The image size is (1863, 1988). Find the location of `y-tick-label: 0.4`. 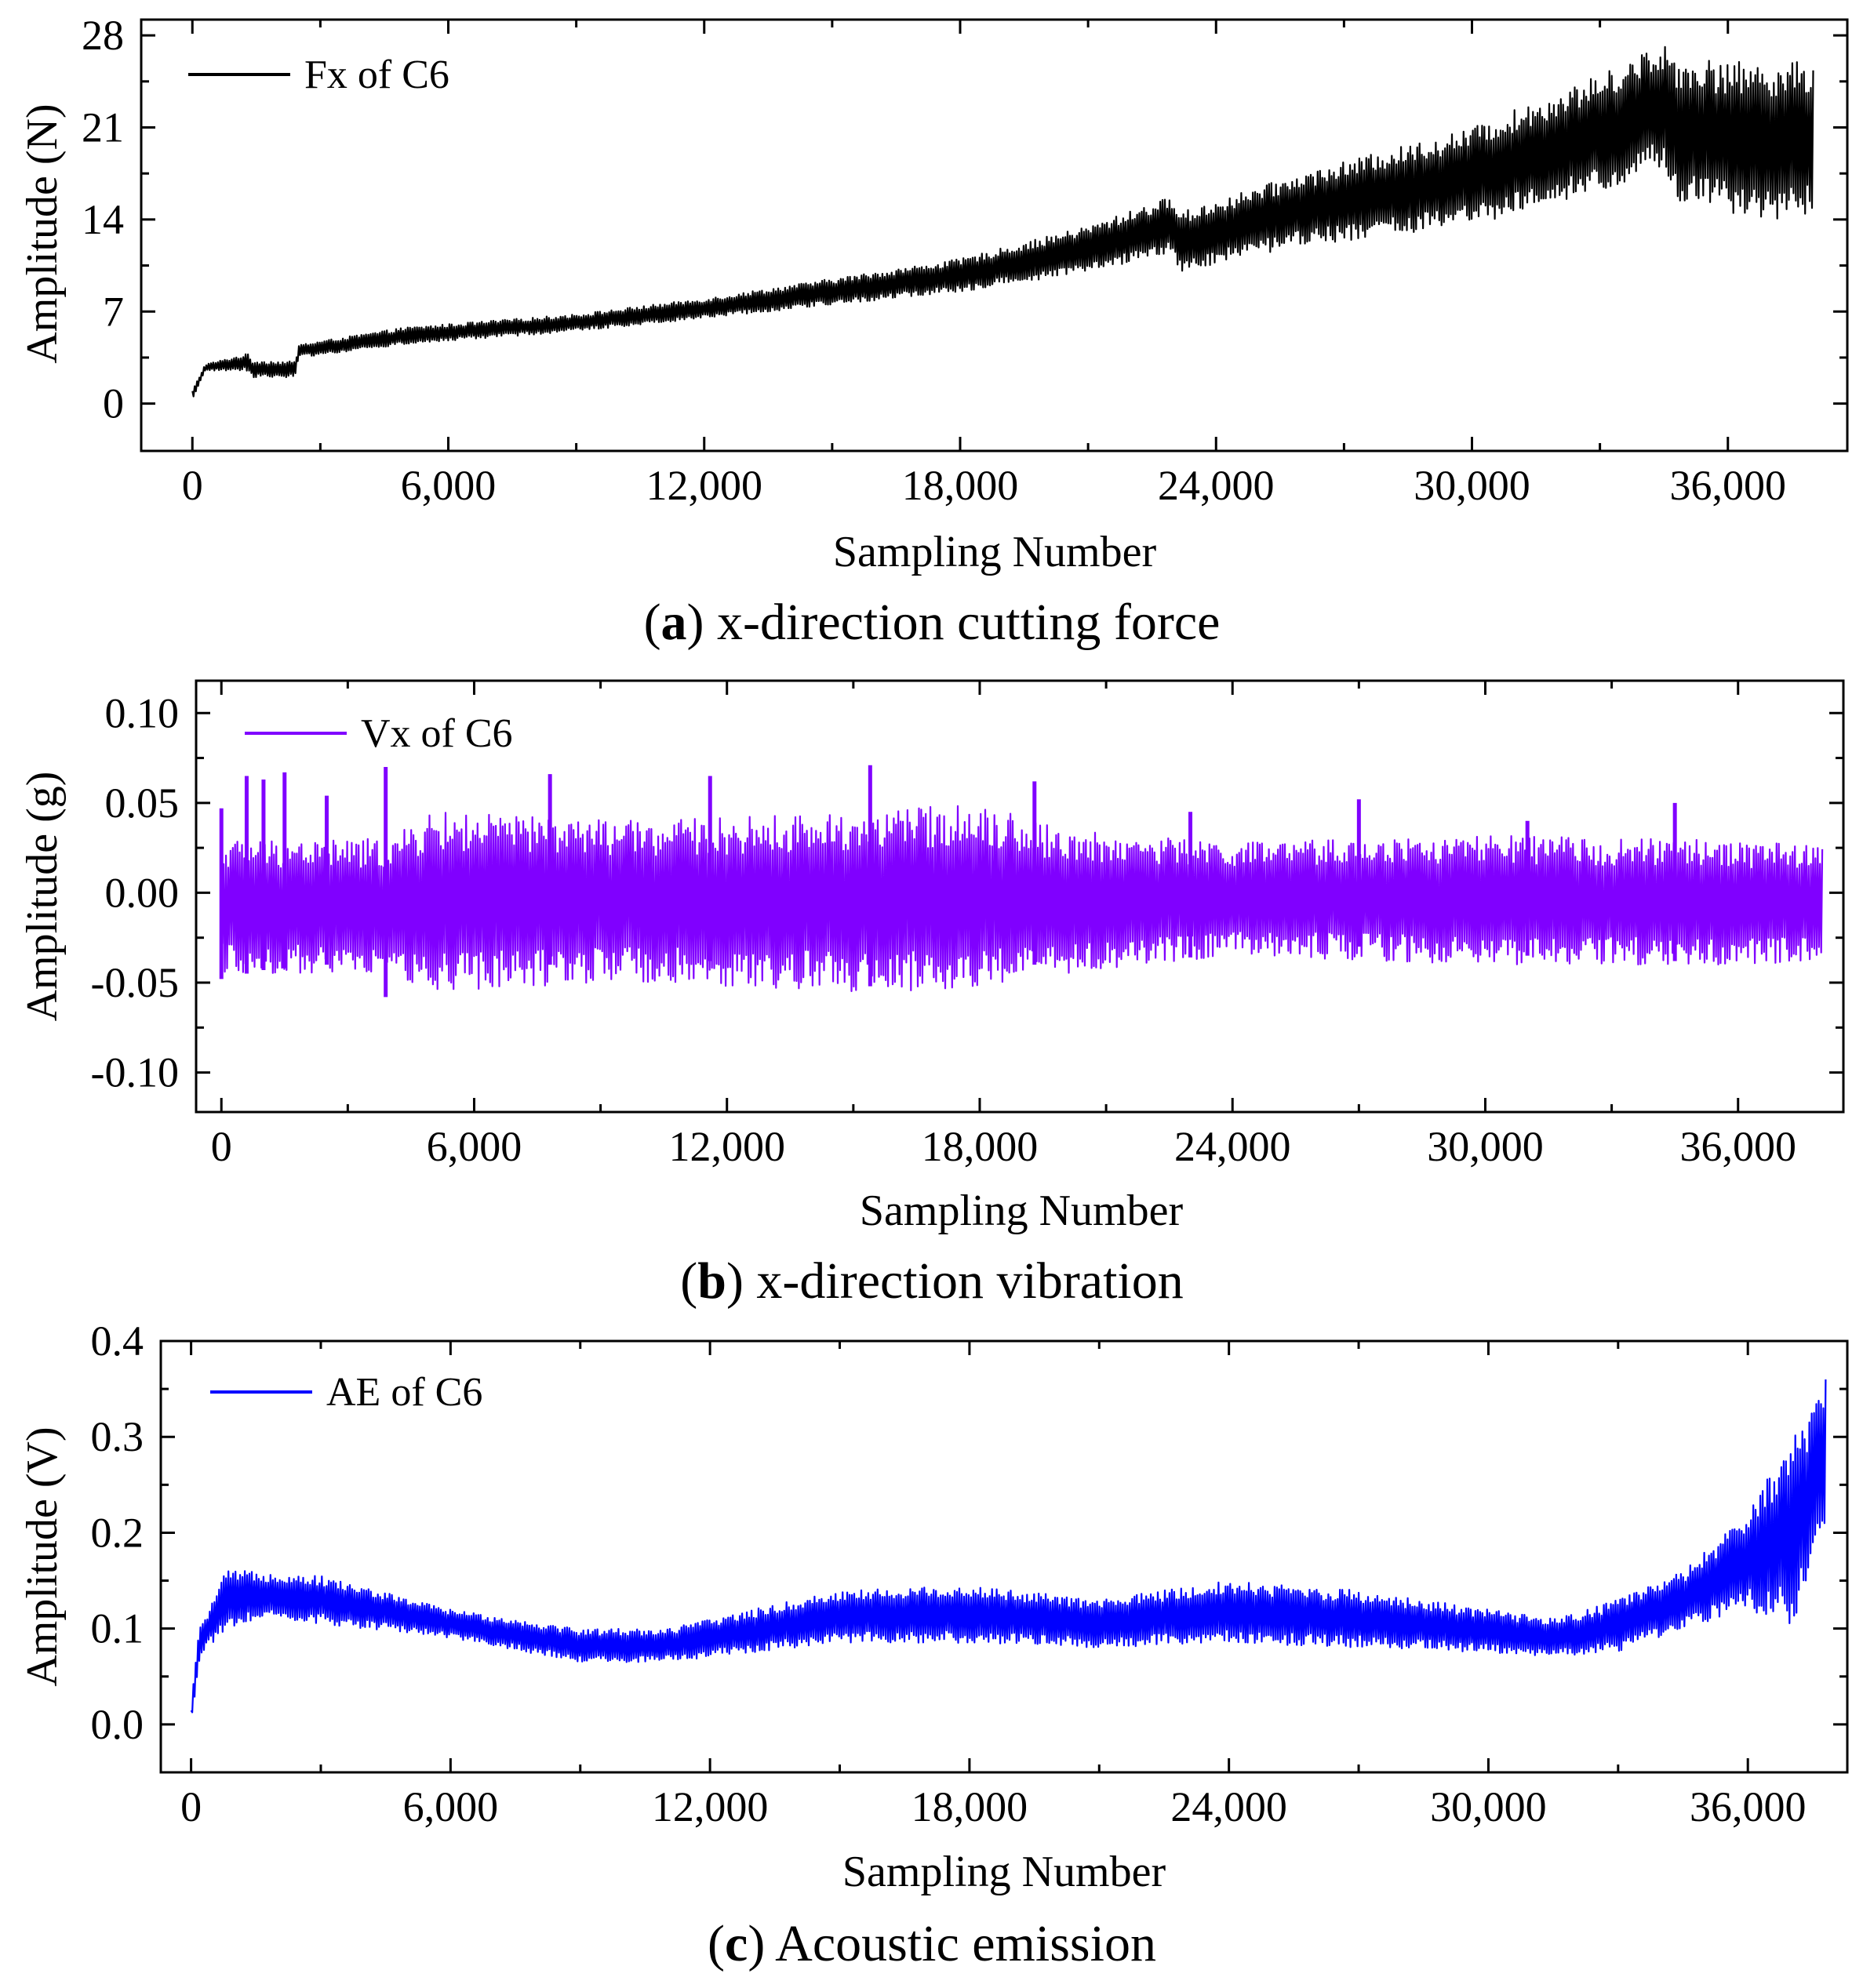

y-tick-label: 0.4 is located at coordinates (117, 1341).